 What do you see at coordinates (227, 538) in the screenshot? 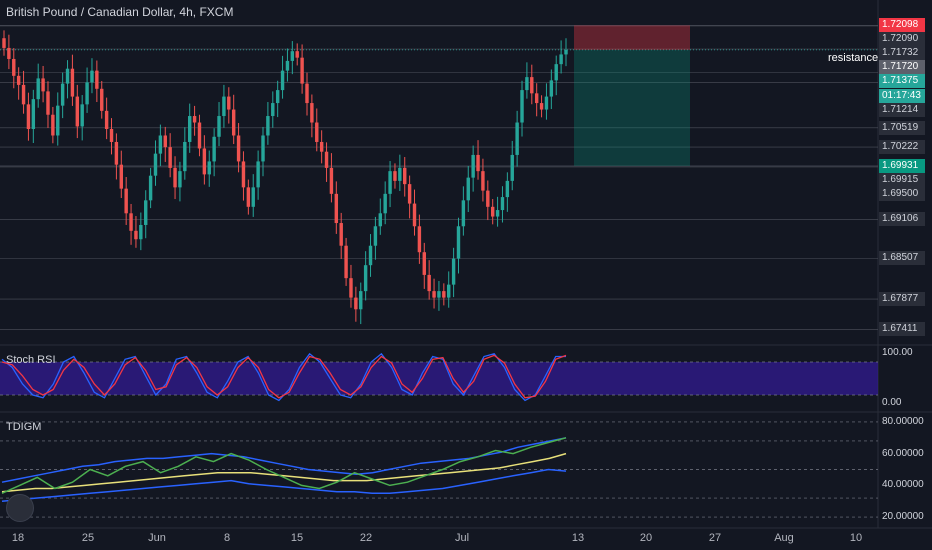
I see `time-axis-label: 8` at bounding box center [227, 538].